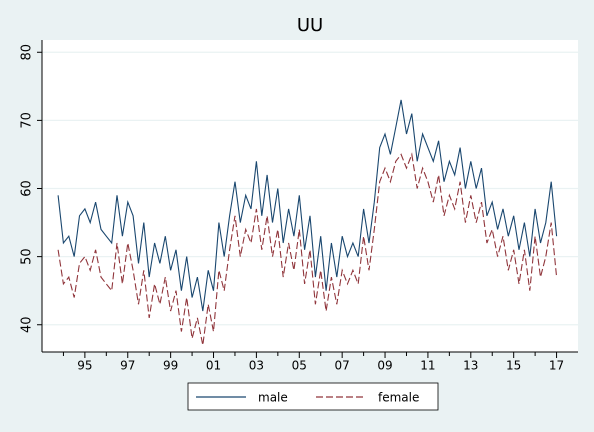  What do you see at coordinates (513, 366) in the screenshot?
I see `x-tick-label: 15` at bounding box center [513, 366].